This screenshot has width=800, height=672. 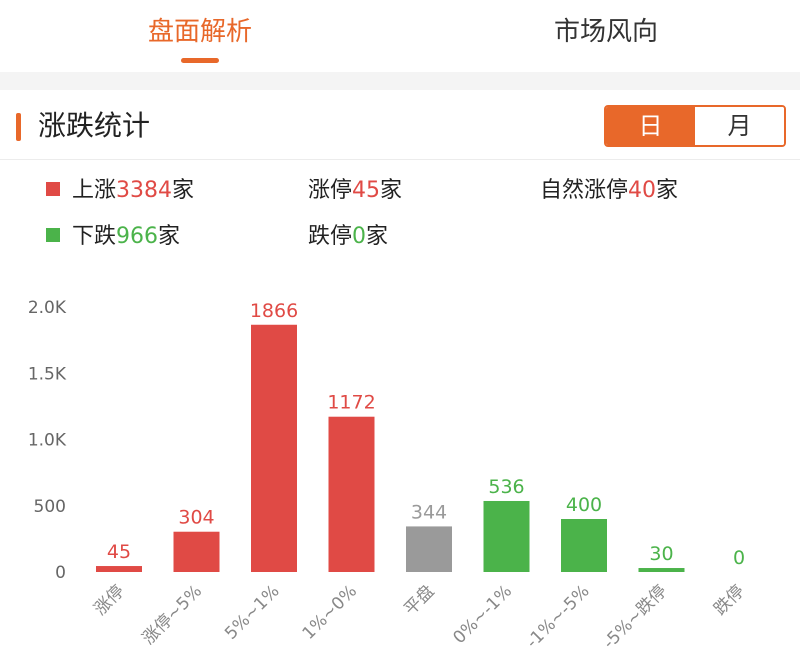 I want to click on stat-down-prefix: 下跌, so click(x=94, y=236).